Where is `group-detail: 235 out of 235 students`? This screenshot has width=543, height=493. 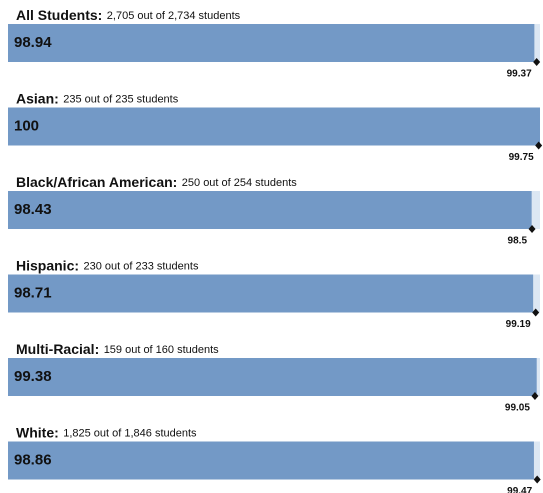
group-detail: 235 out of 235 students is located at coordinates (120, 99).